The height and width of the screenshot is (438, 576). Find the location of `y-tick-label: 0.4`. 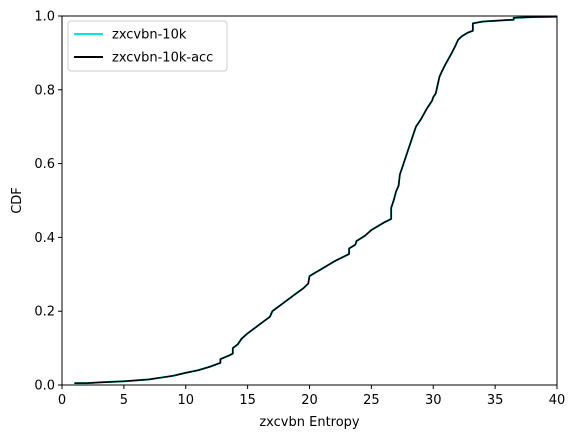

y-tick-label: 0.4 is located at coordinates (44, 238).